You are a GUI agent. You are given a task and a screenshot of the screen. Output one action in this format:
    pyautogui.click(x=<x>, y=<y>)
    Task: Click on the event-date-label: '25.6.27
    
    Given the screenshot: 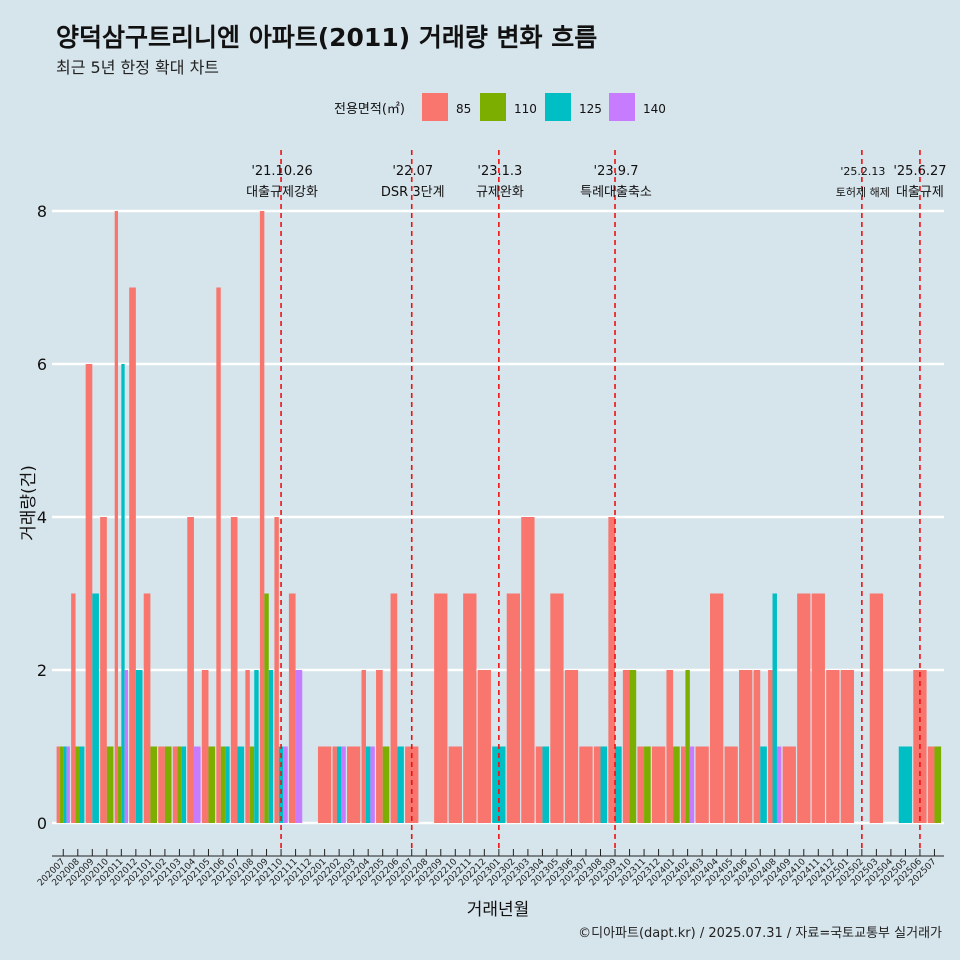 What is the action you would take?
    pyautogui.click(x=919, y=171)
    